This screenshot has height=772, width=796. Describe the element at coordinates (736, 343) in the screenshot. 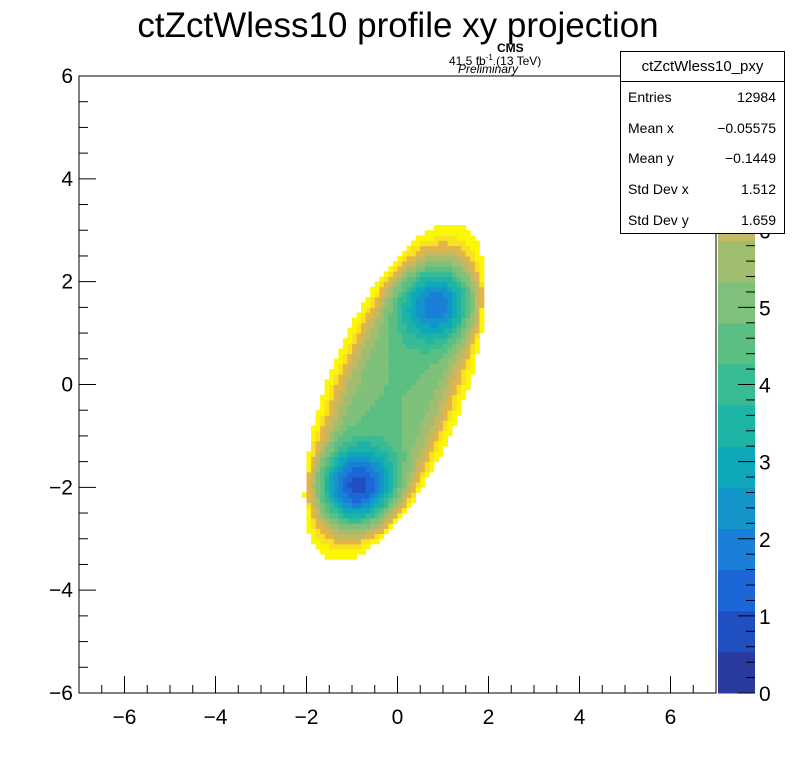

I see `color-scale-band` at that location.